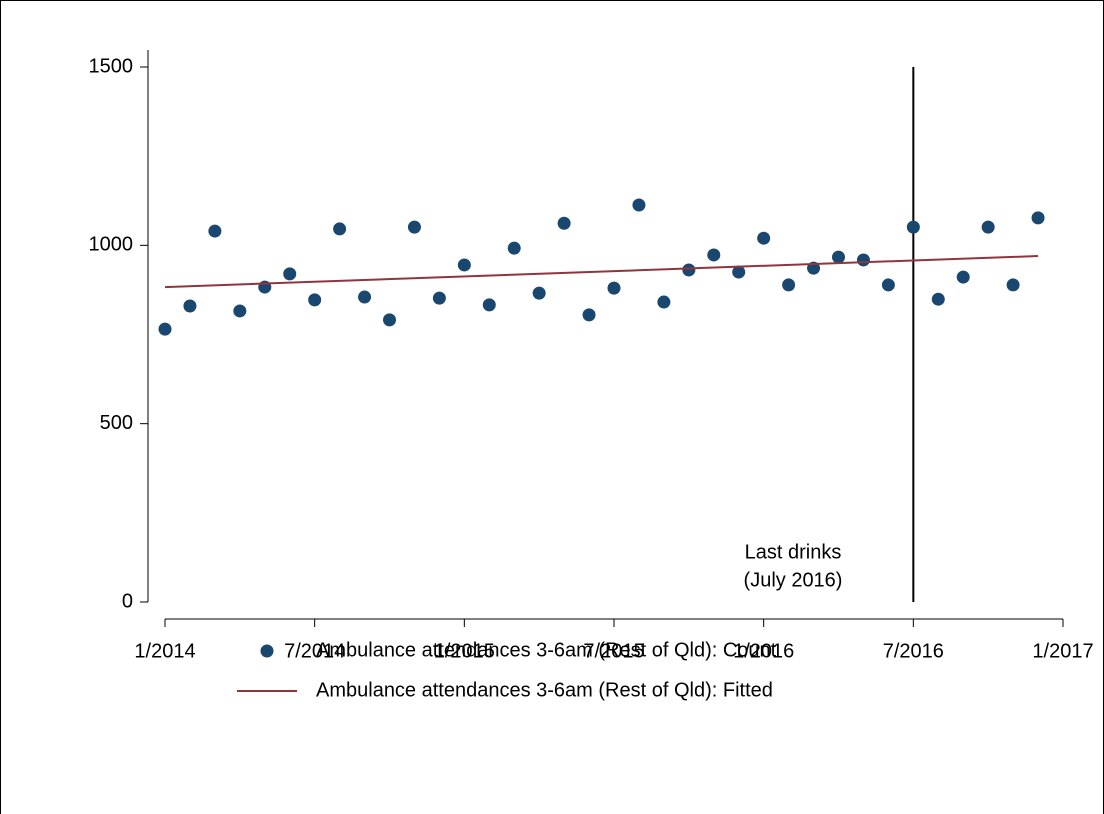 The height and width of the screenshot is (814, 1104). Describe the element at coordinates (116, 423) in the screenshot. I see `y-tick-label: 500` at that location.